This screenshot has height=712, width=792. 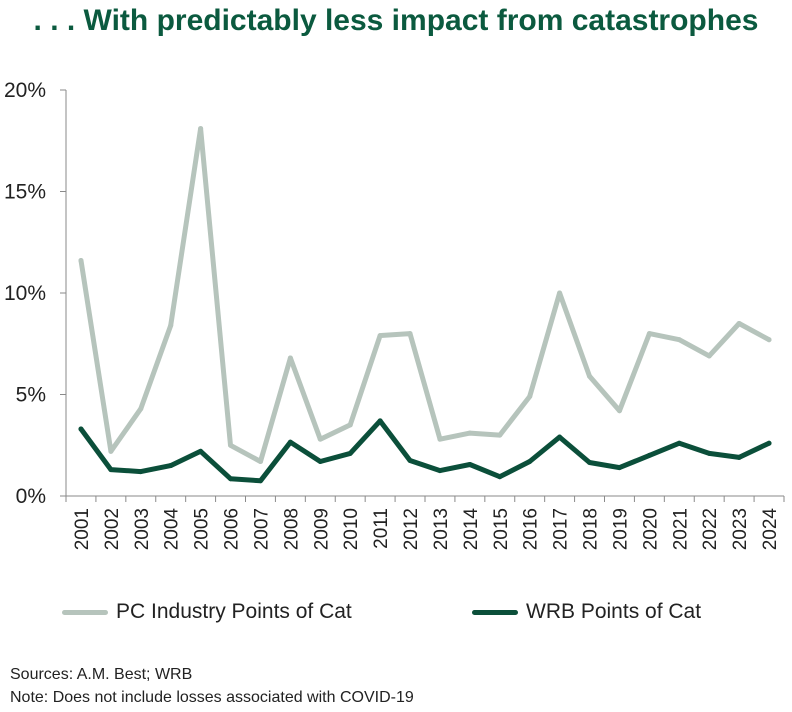 What do you see at coordinates (111, 451) in the screenshot?
I see `industry-point-2002` at bounding box center [111, 451].